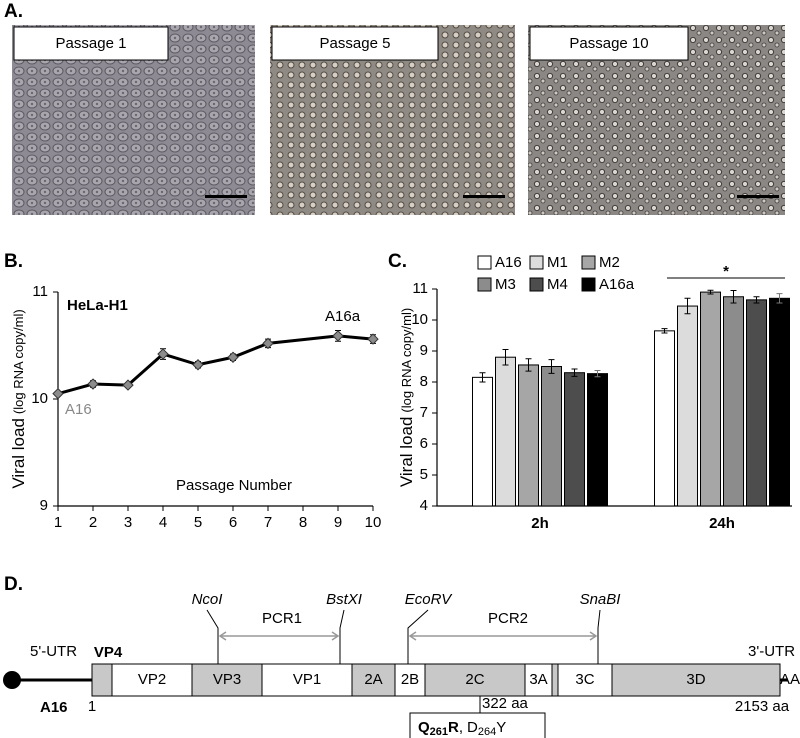 This screenshot has width=800, height=738. Describe the element at coordinates (771, 651) in the screenshot. I see `utr3-label: 3'-UTR` at that location.